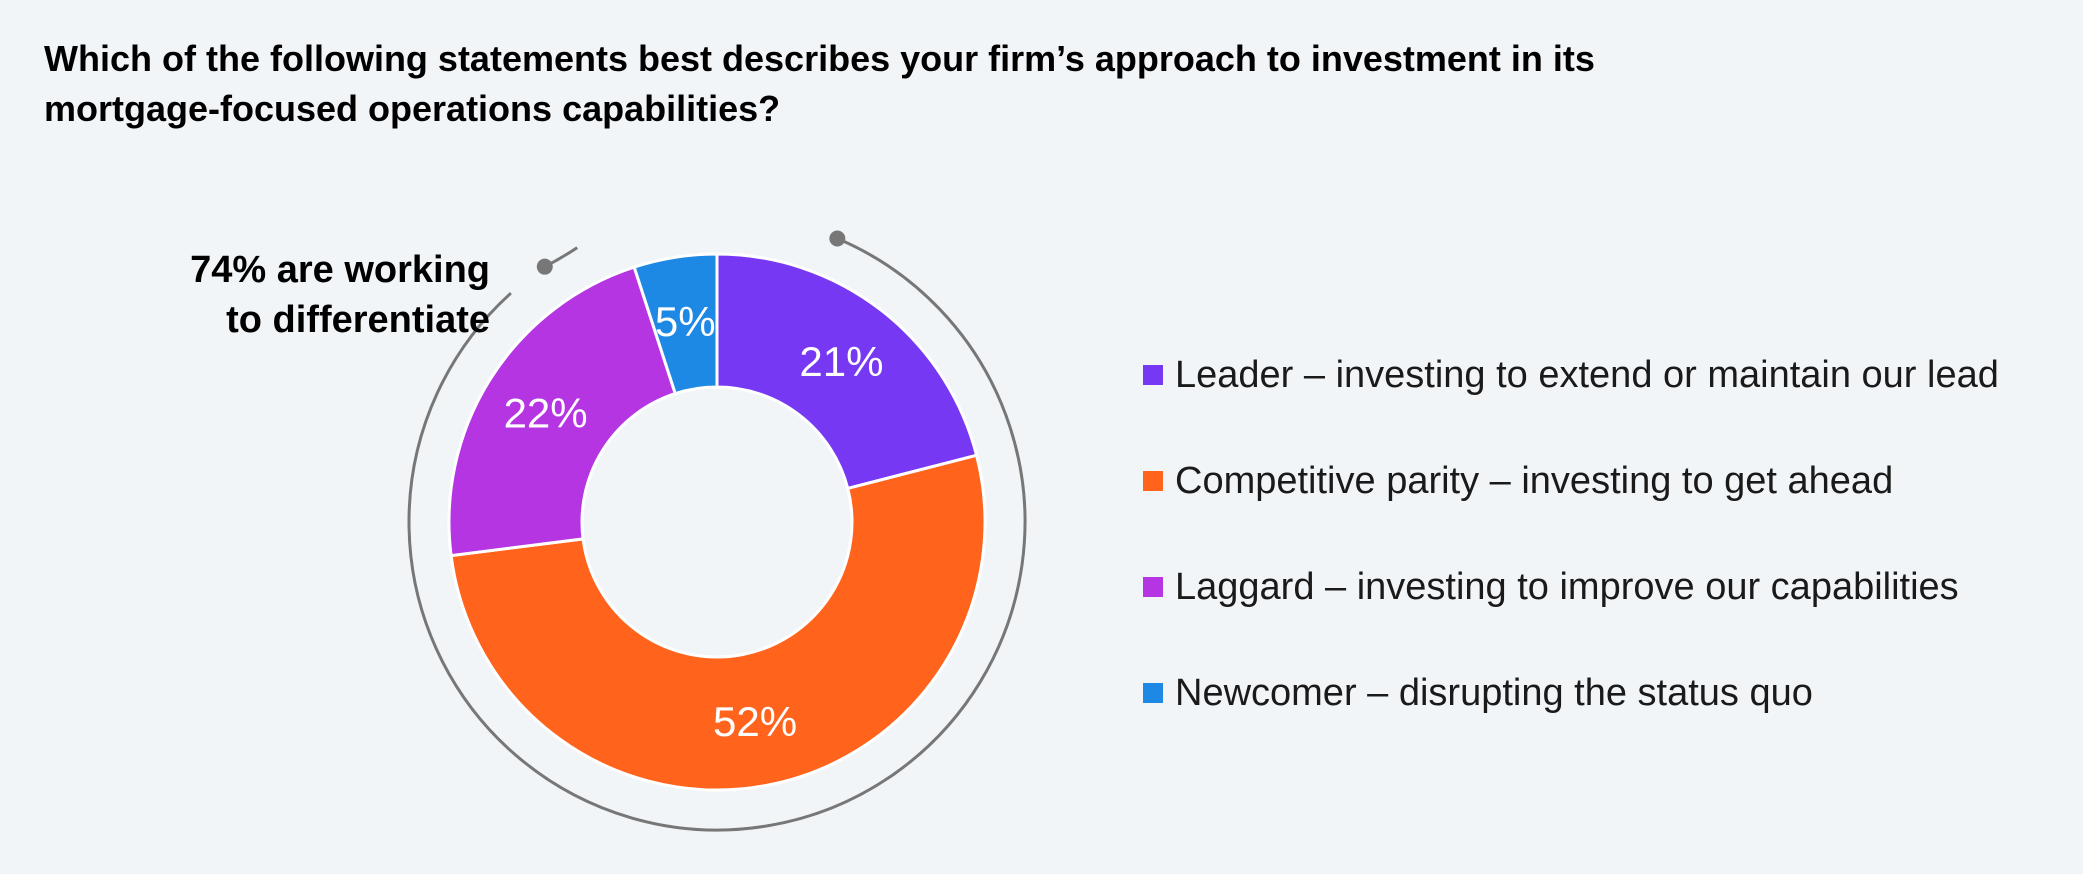 This screenshot has height=874, width=2083. I want to click on callout-line-2: to differentiate, so click(358, 320).